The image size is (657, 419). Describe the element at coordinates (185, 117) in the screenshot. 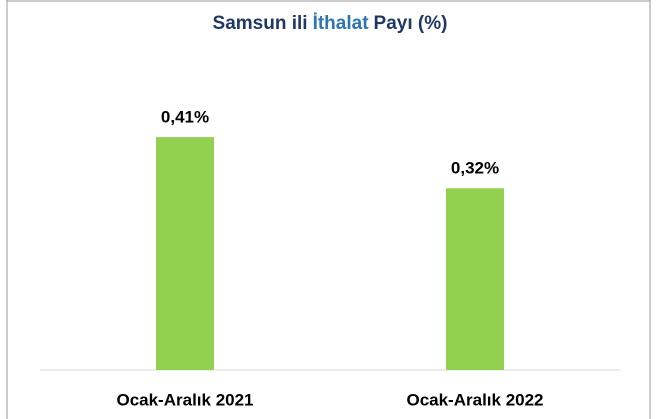

I see `data-label: 0,41%` at that location.